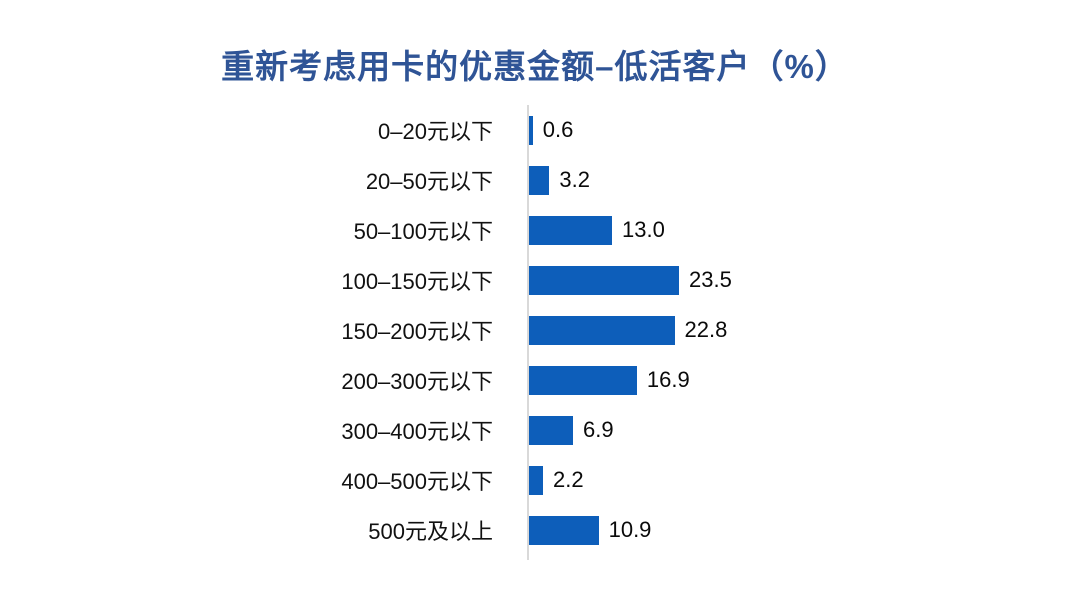 Image resolution: width=1080 pixels, height=612 pixels. What do you see at coordinates (710, 279) in the screenshot?
I see `value-label: 23.5` at bounding box center [710, 279].